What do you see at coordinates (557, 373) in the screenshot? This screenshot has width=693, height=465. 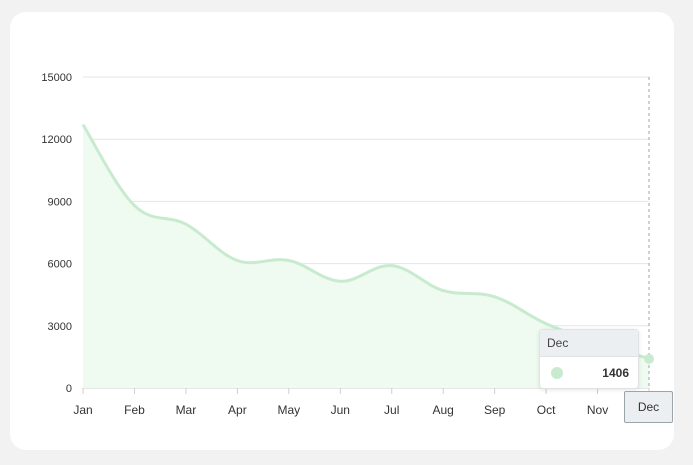 I see `series-marker-icon` at bounding box center [557, 373].